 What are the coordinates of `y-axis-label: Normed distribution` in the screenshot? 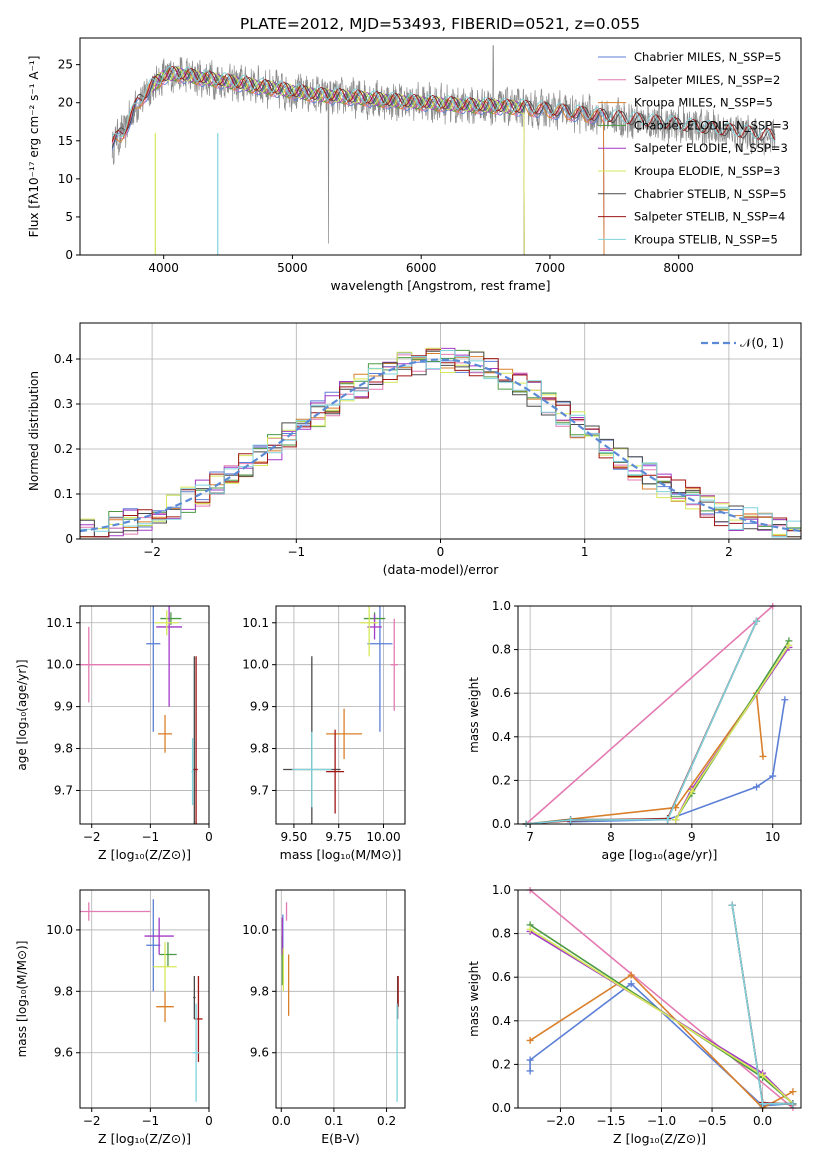 It's located at (34, 431).